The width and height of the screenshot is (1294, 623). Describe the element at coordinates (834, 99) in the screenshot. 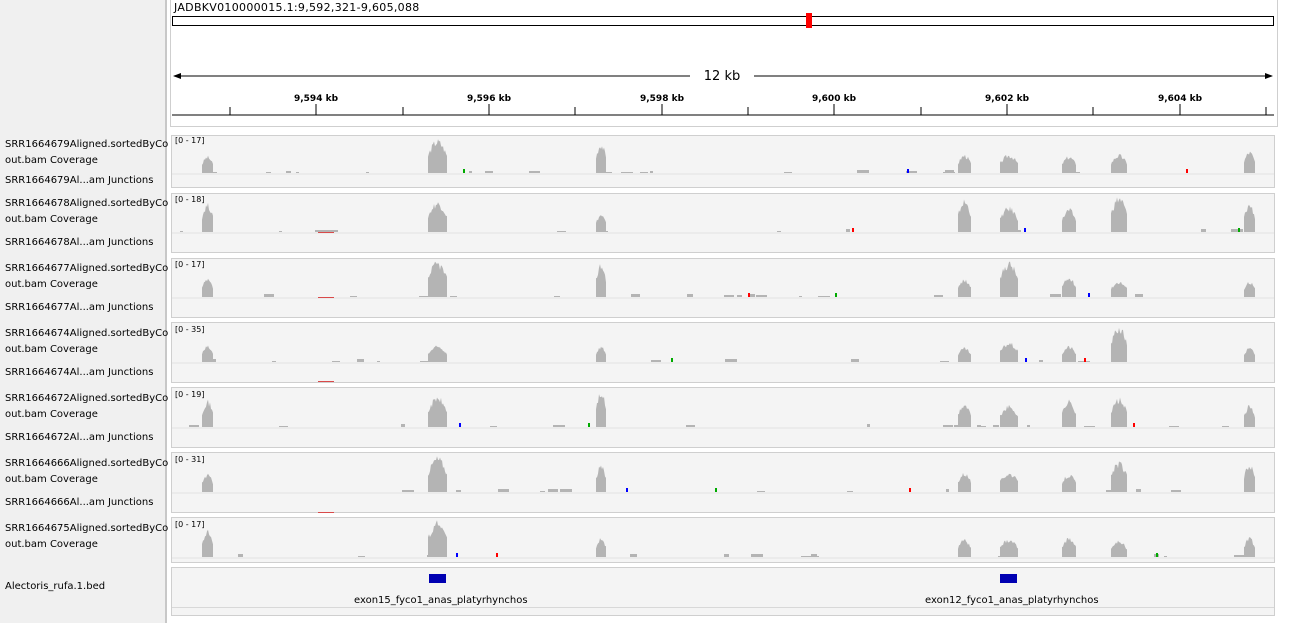

I see `ruler-tick-label: 9,600 kb` at that location.